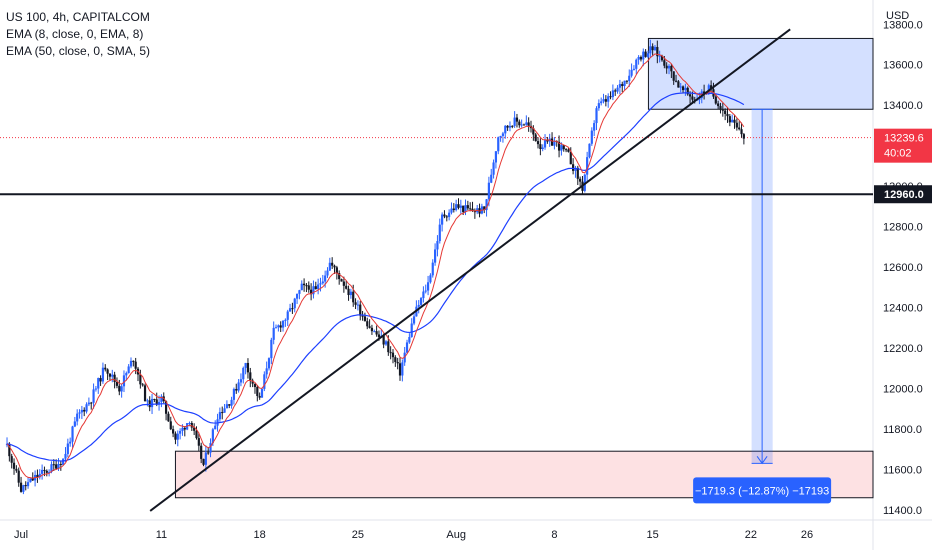 The width and height of the screenshot is (932, 550). What do you see at coordinates (75, 34) in the screenshot?
I see `ema8-legend-label: EMA (8, close, 0, EMA, 8)` at bounding box center [75, 34].